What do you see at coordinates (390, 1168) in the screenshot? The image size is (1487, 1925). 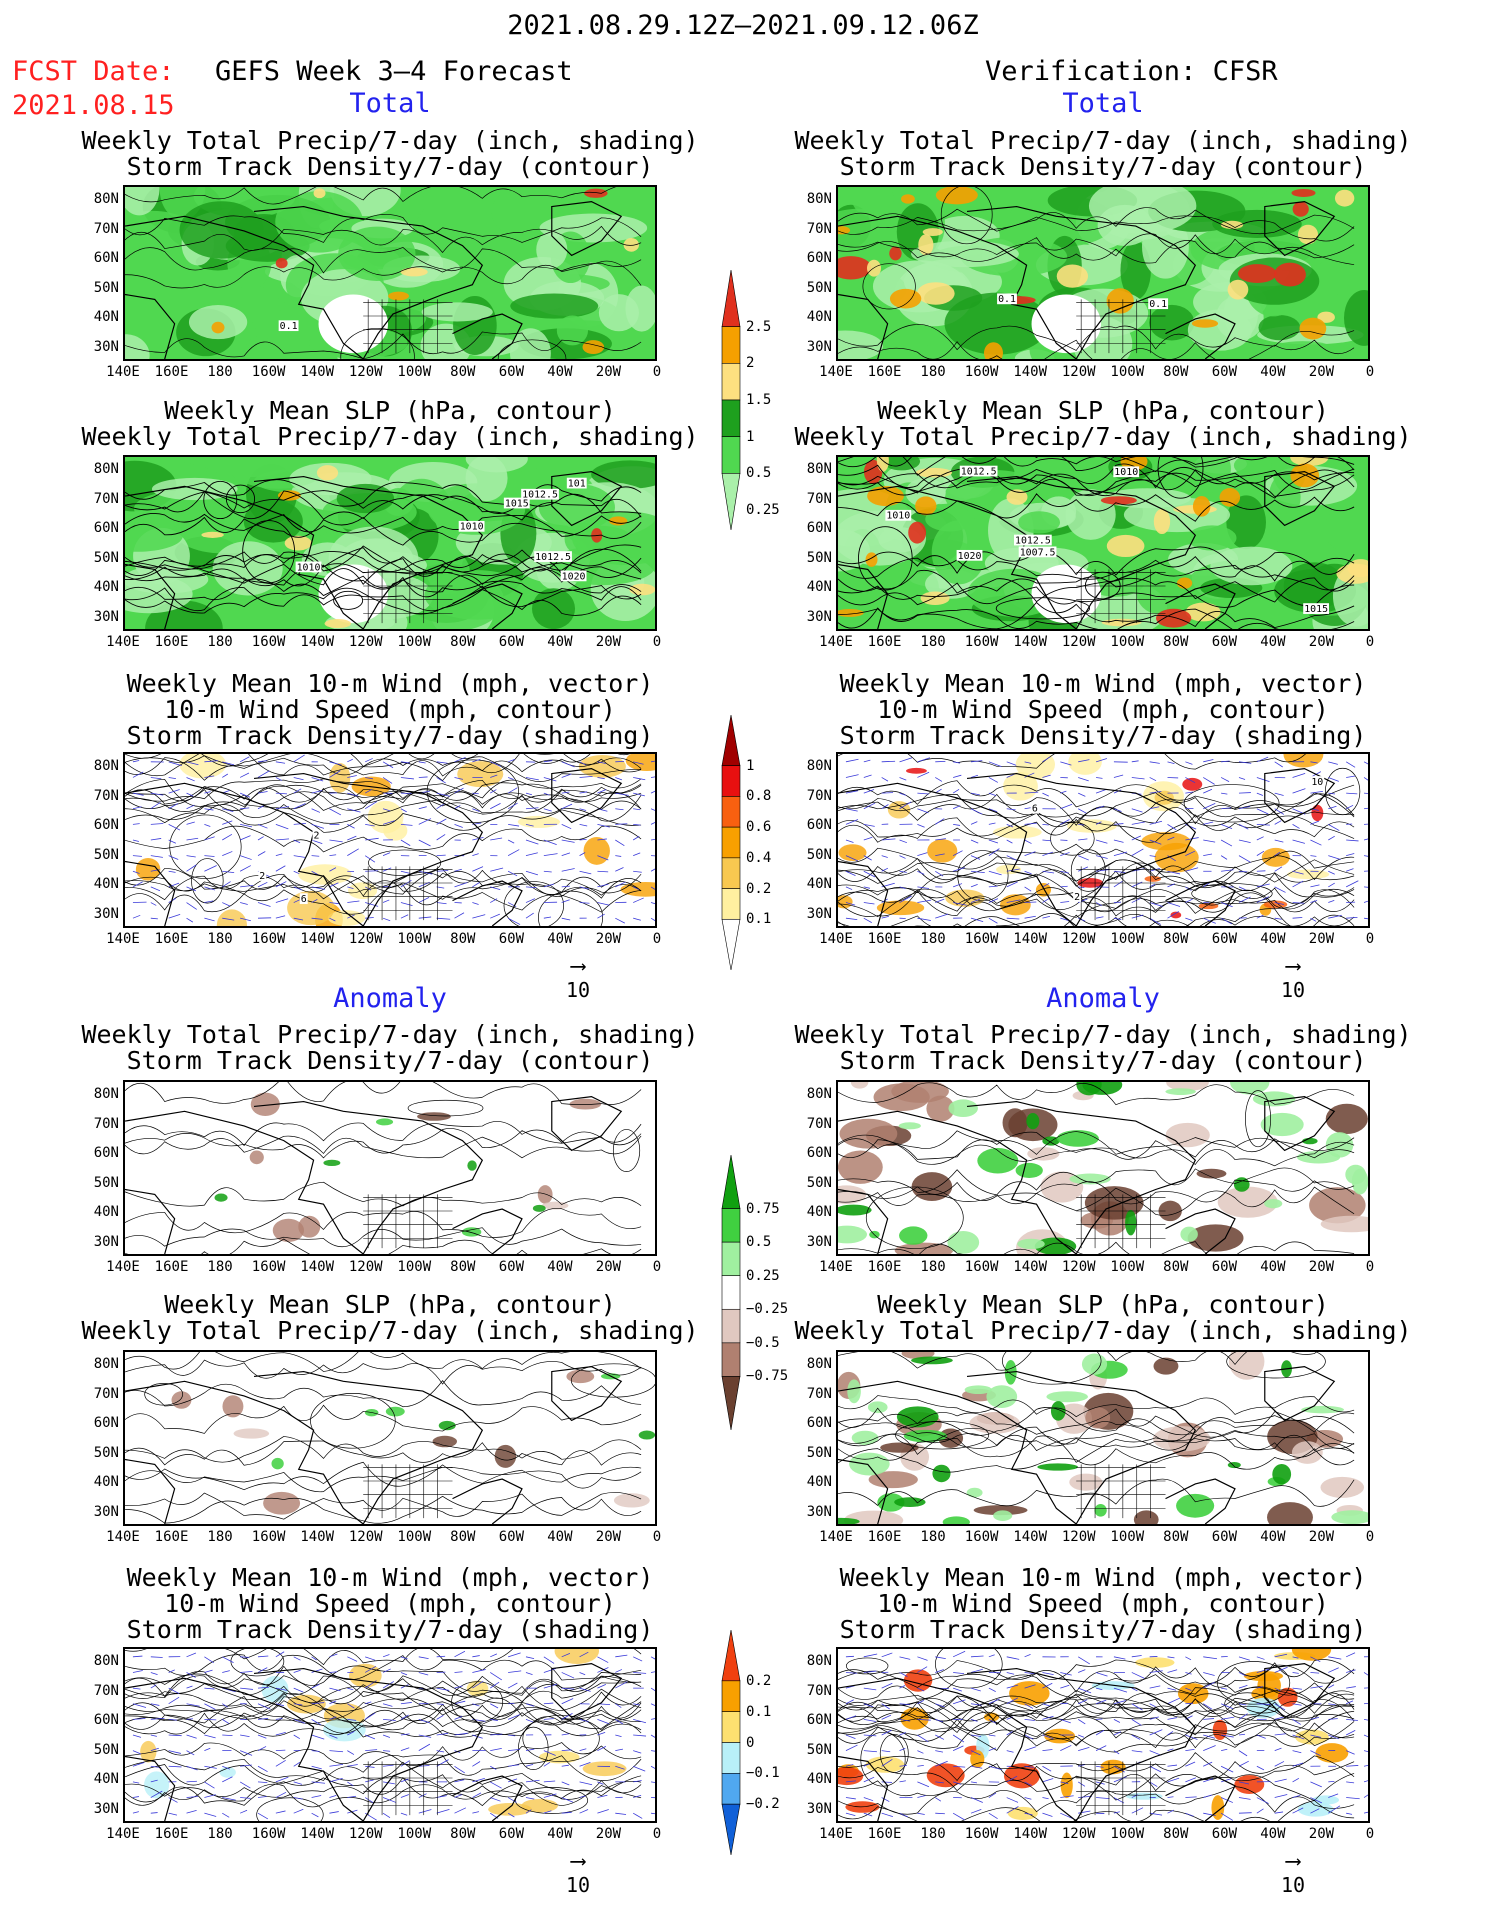 I see `map-panel-4-forecast` at bounding box center [390, 1168].